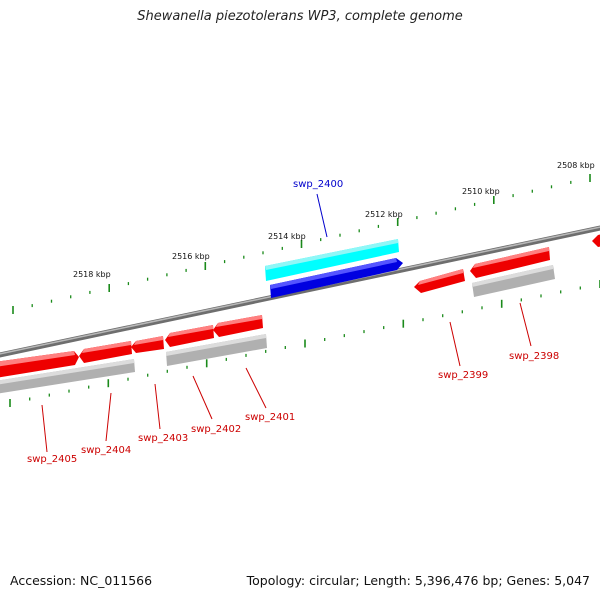 The height and width of the screenshot is (600, 600). What do you see at coordinates (106, 450) in the screenshot?
I see `gene-label-swp-2404: swp_2404` at bounding box center [106, 450].